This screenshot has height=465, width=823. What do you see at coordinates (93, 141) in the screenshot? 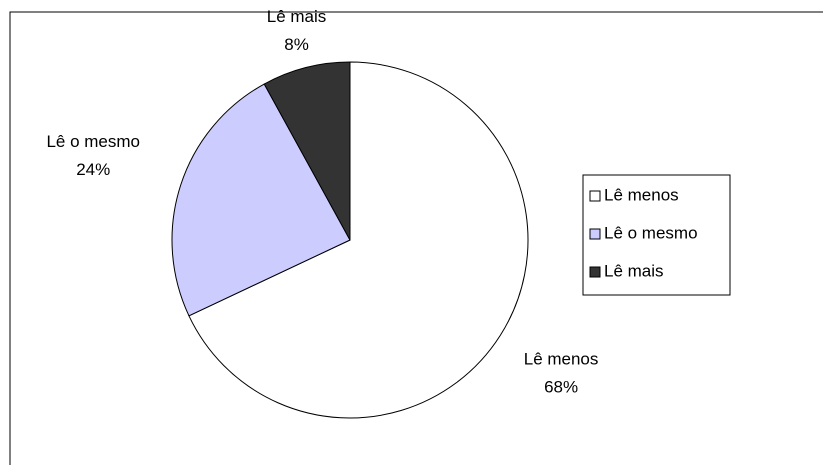
I see `slice-label: Lê o mesmo` at bounding box center [93, 141].